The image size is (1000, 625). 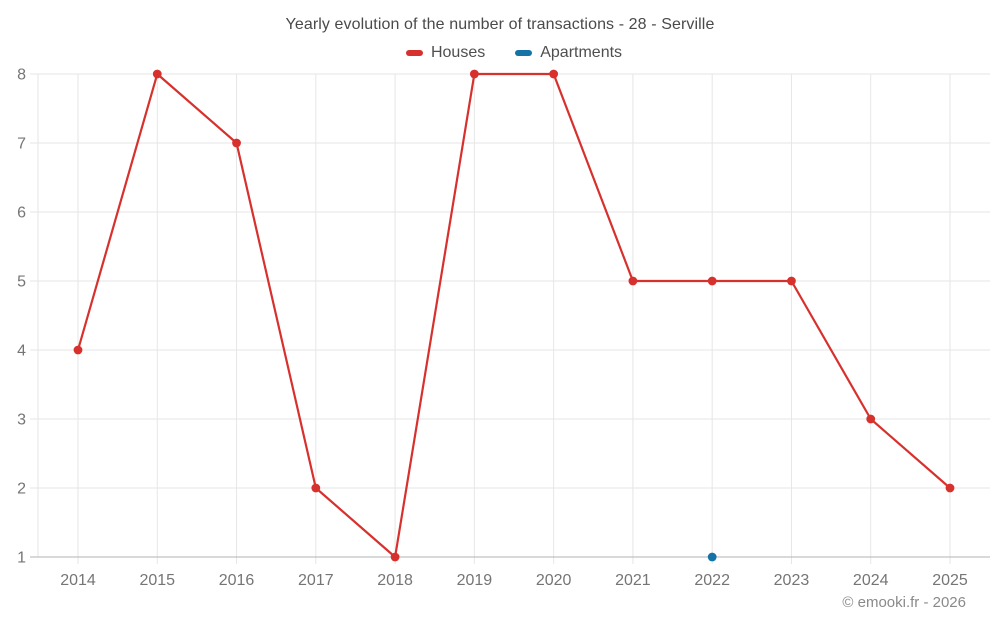 I want to click on data-point-houses-2018, so click(x=395, y=557).